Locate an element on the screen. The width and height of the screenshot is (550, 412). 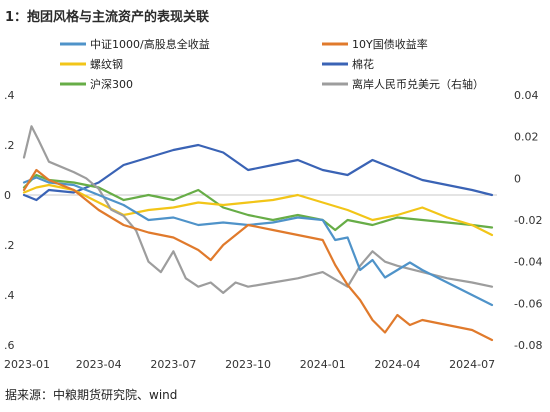
right-axis: 0.04 0.02 0 -0.02 -0.04 -0.06 -0.08 is located at coordinates (528, 220).